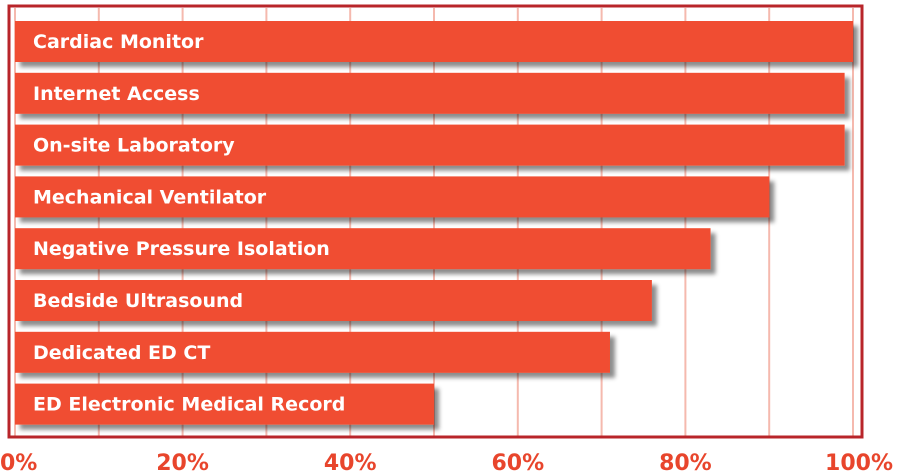 This screenshot has height=475, width=907. What do you see at coordinates (138, 301) in the screenshot?
I see `bar-label: Bedside Ultrasound` at bounding box center [138, 301].